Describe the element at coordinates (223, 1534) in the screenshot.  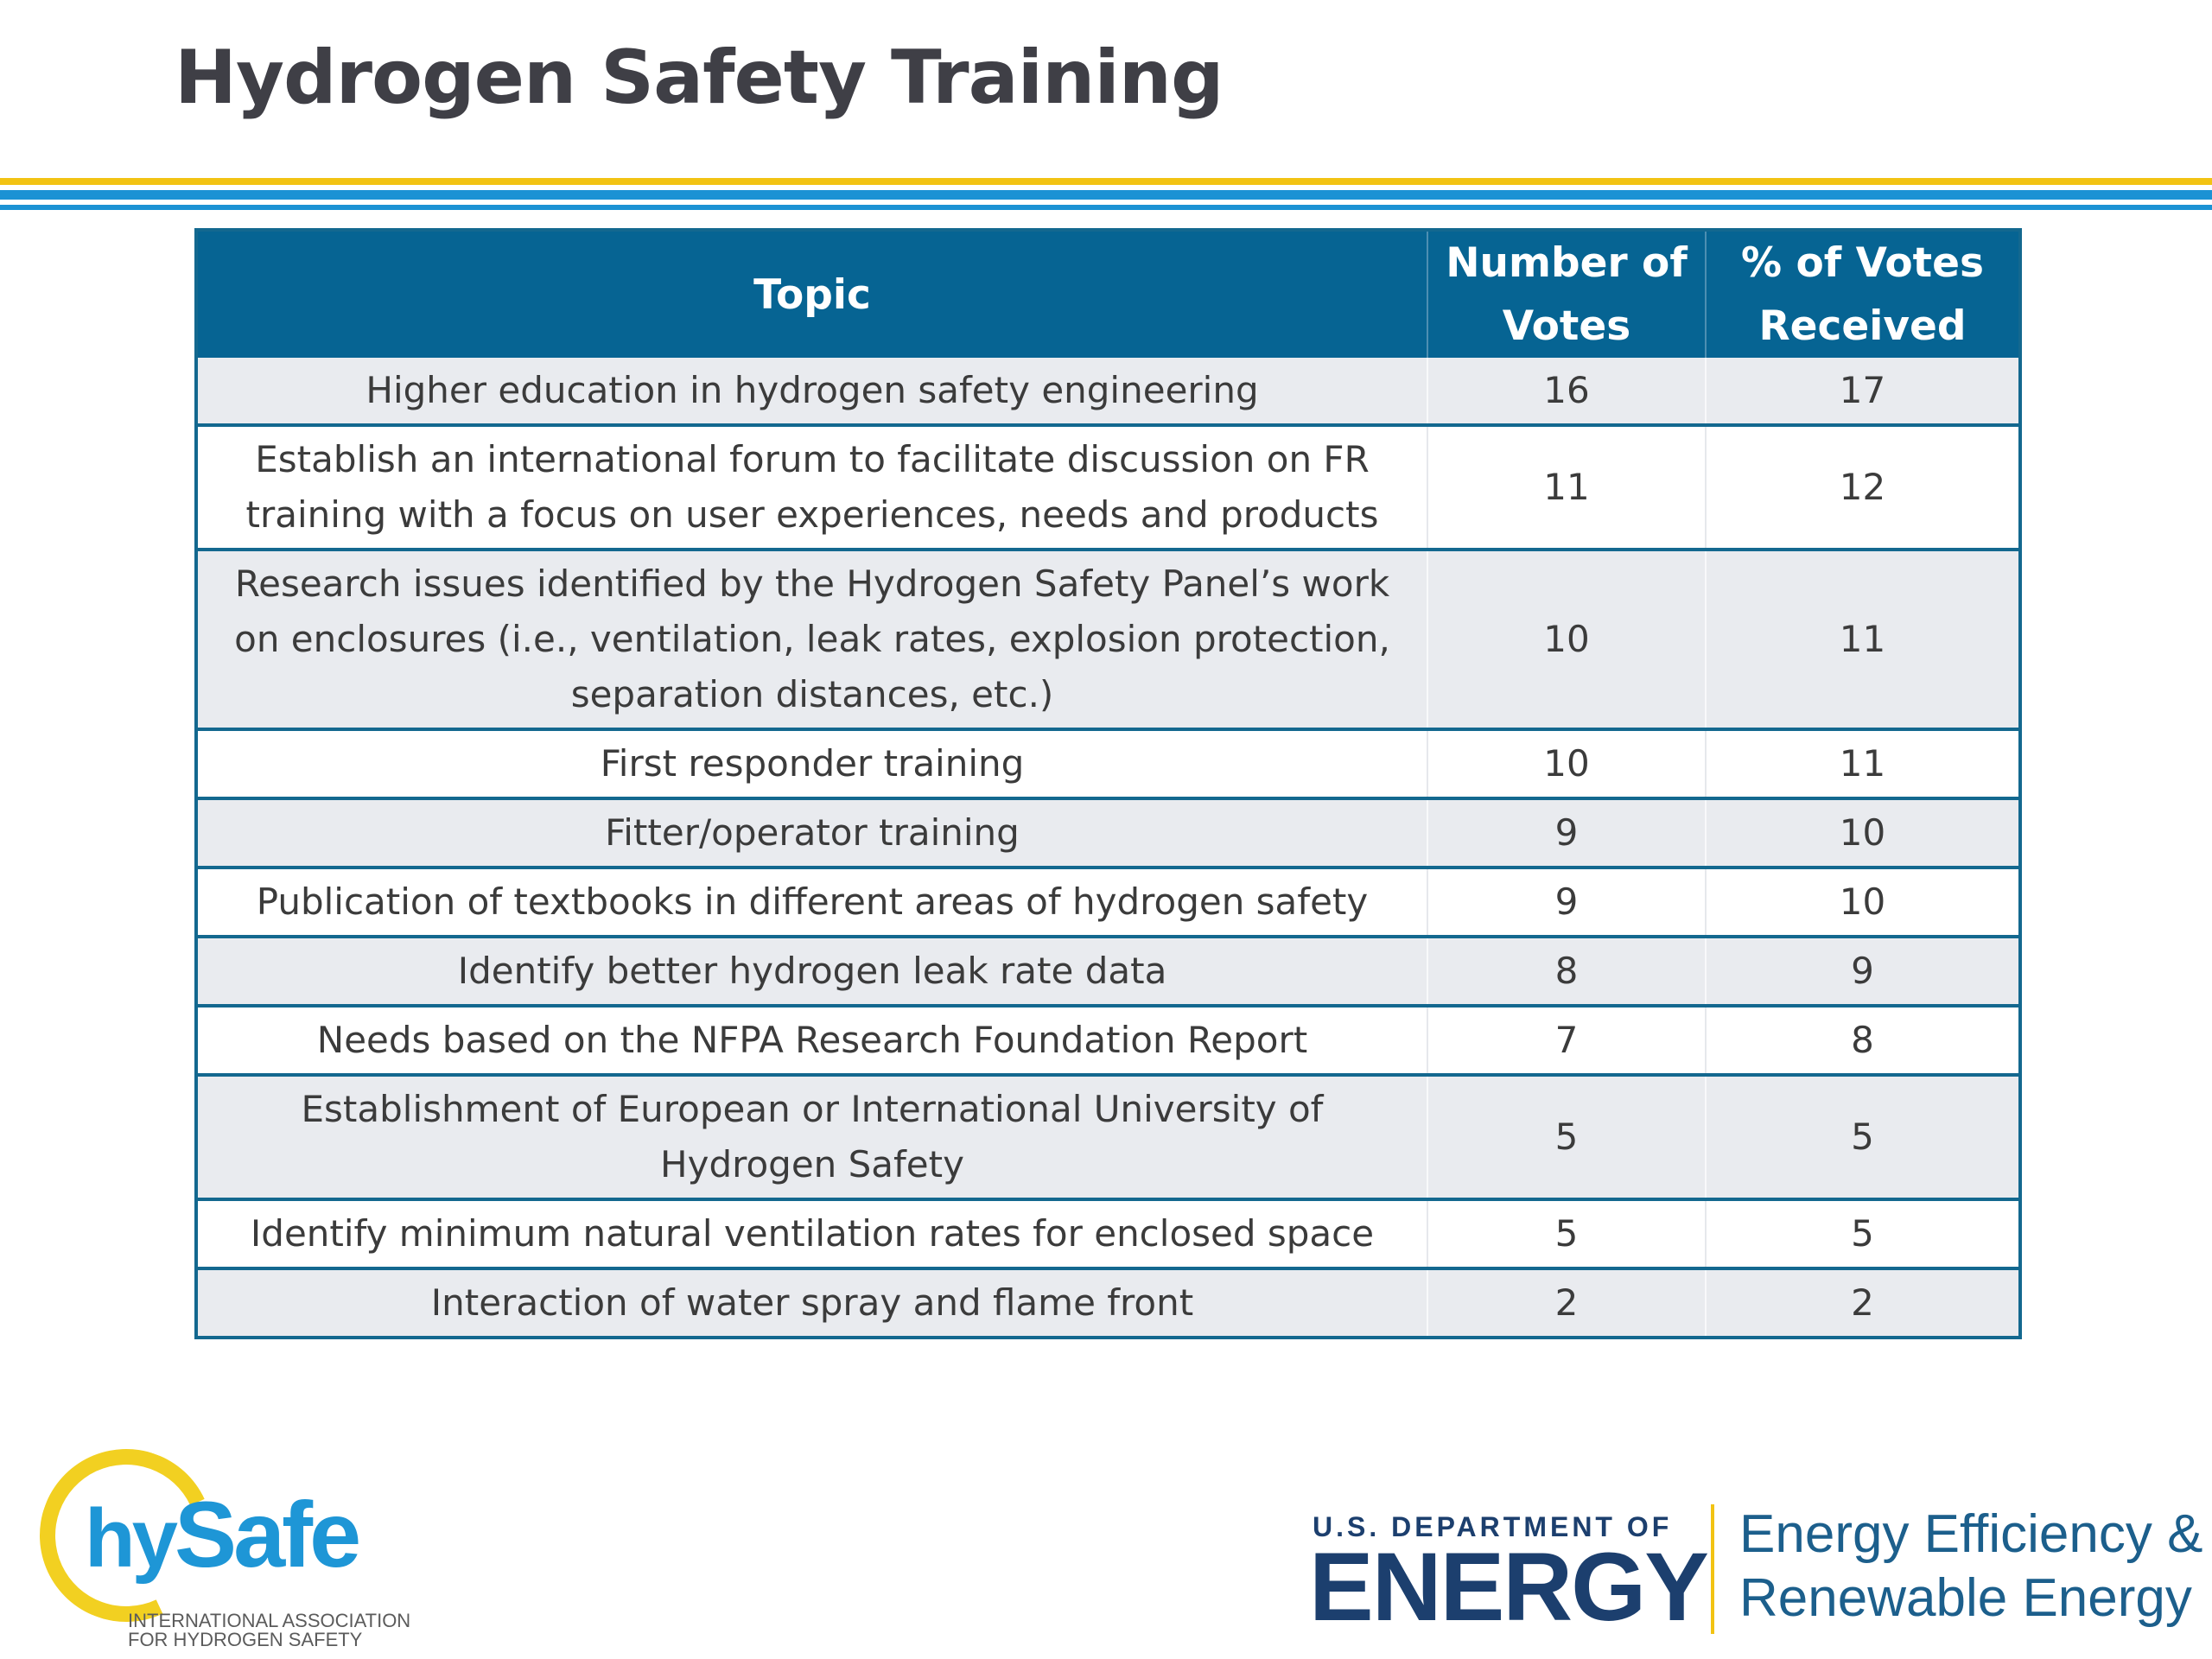
I see `hysafe-wordmark: hySafe` at that location.